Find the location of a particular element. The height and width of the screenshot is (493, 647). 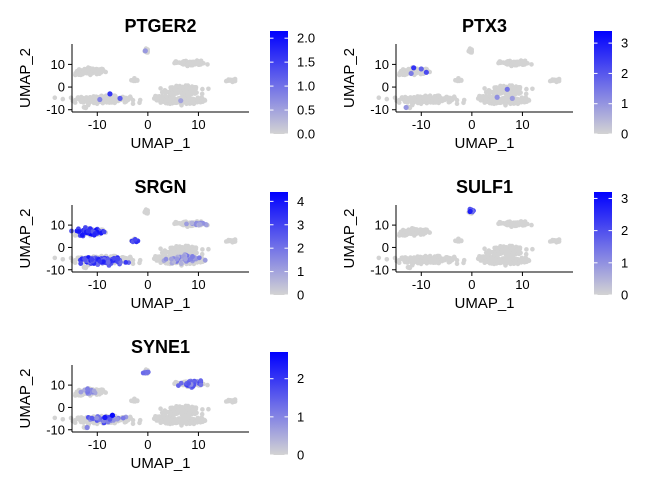

y-tick-label: 0 is located at coordinates (385, 87).